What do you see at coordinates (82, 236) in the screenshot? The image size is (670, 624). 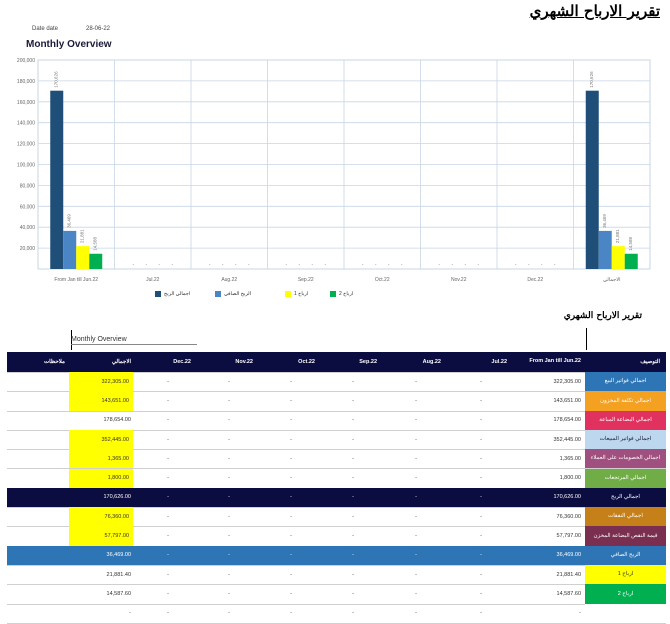 I see `bar-value-label: 21,881` at bounding box center [82, 236].